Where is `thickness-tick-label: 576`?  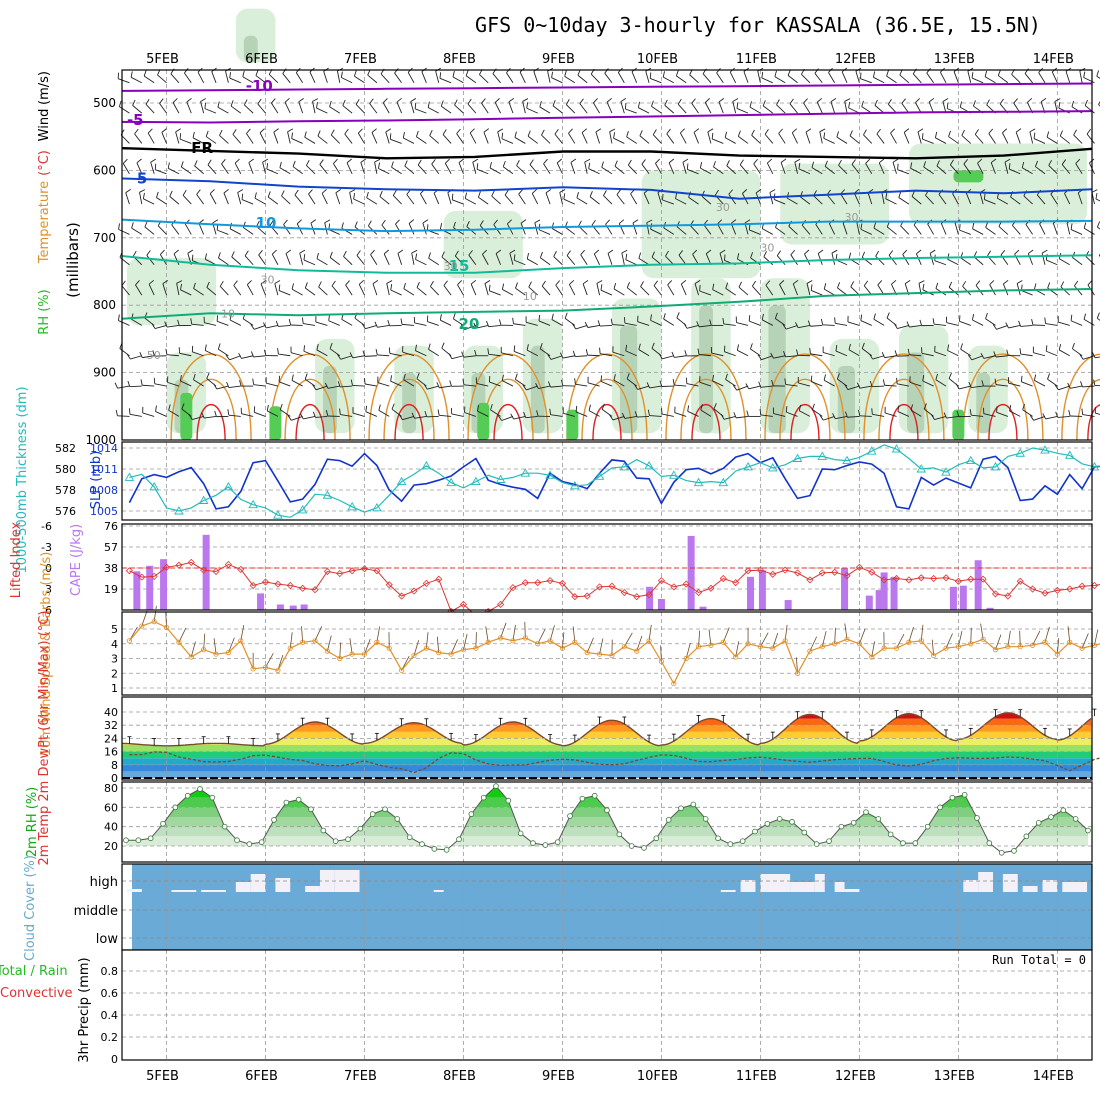 thickness-tick-label: 576 is located at coordinates (65, 511).